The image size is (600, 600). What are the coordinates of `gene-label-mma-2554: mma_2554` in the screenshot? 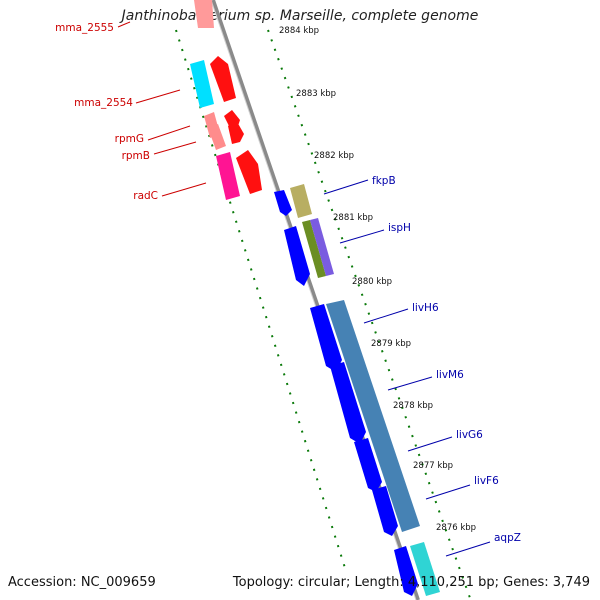 It's located at (103, 103).